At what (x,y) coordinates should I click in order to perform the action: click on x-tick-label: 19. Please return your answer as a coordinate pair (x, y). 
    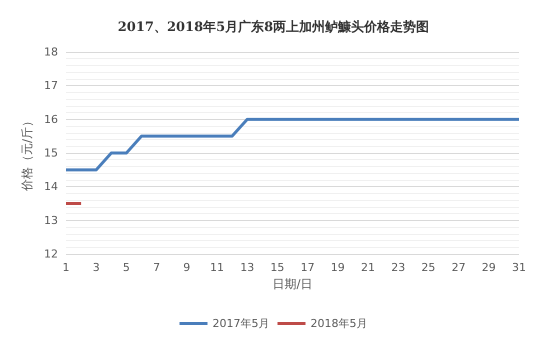
    Looking at the image, I should click on (337, 267).